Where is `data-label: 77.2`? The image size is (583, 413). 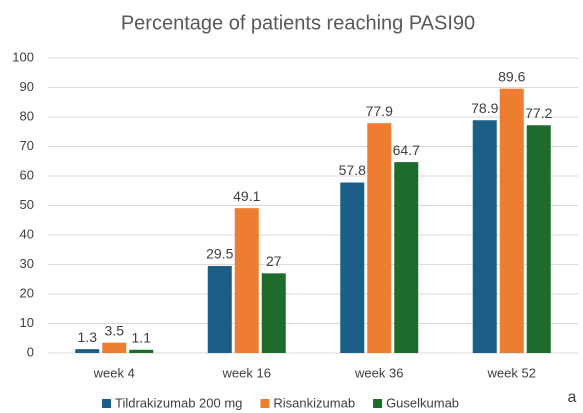
data-label: 77.2 is located at coordinates (538, 113).